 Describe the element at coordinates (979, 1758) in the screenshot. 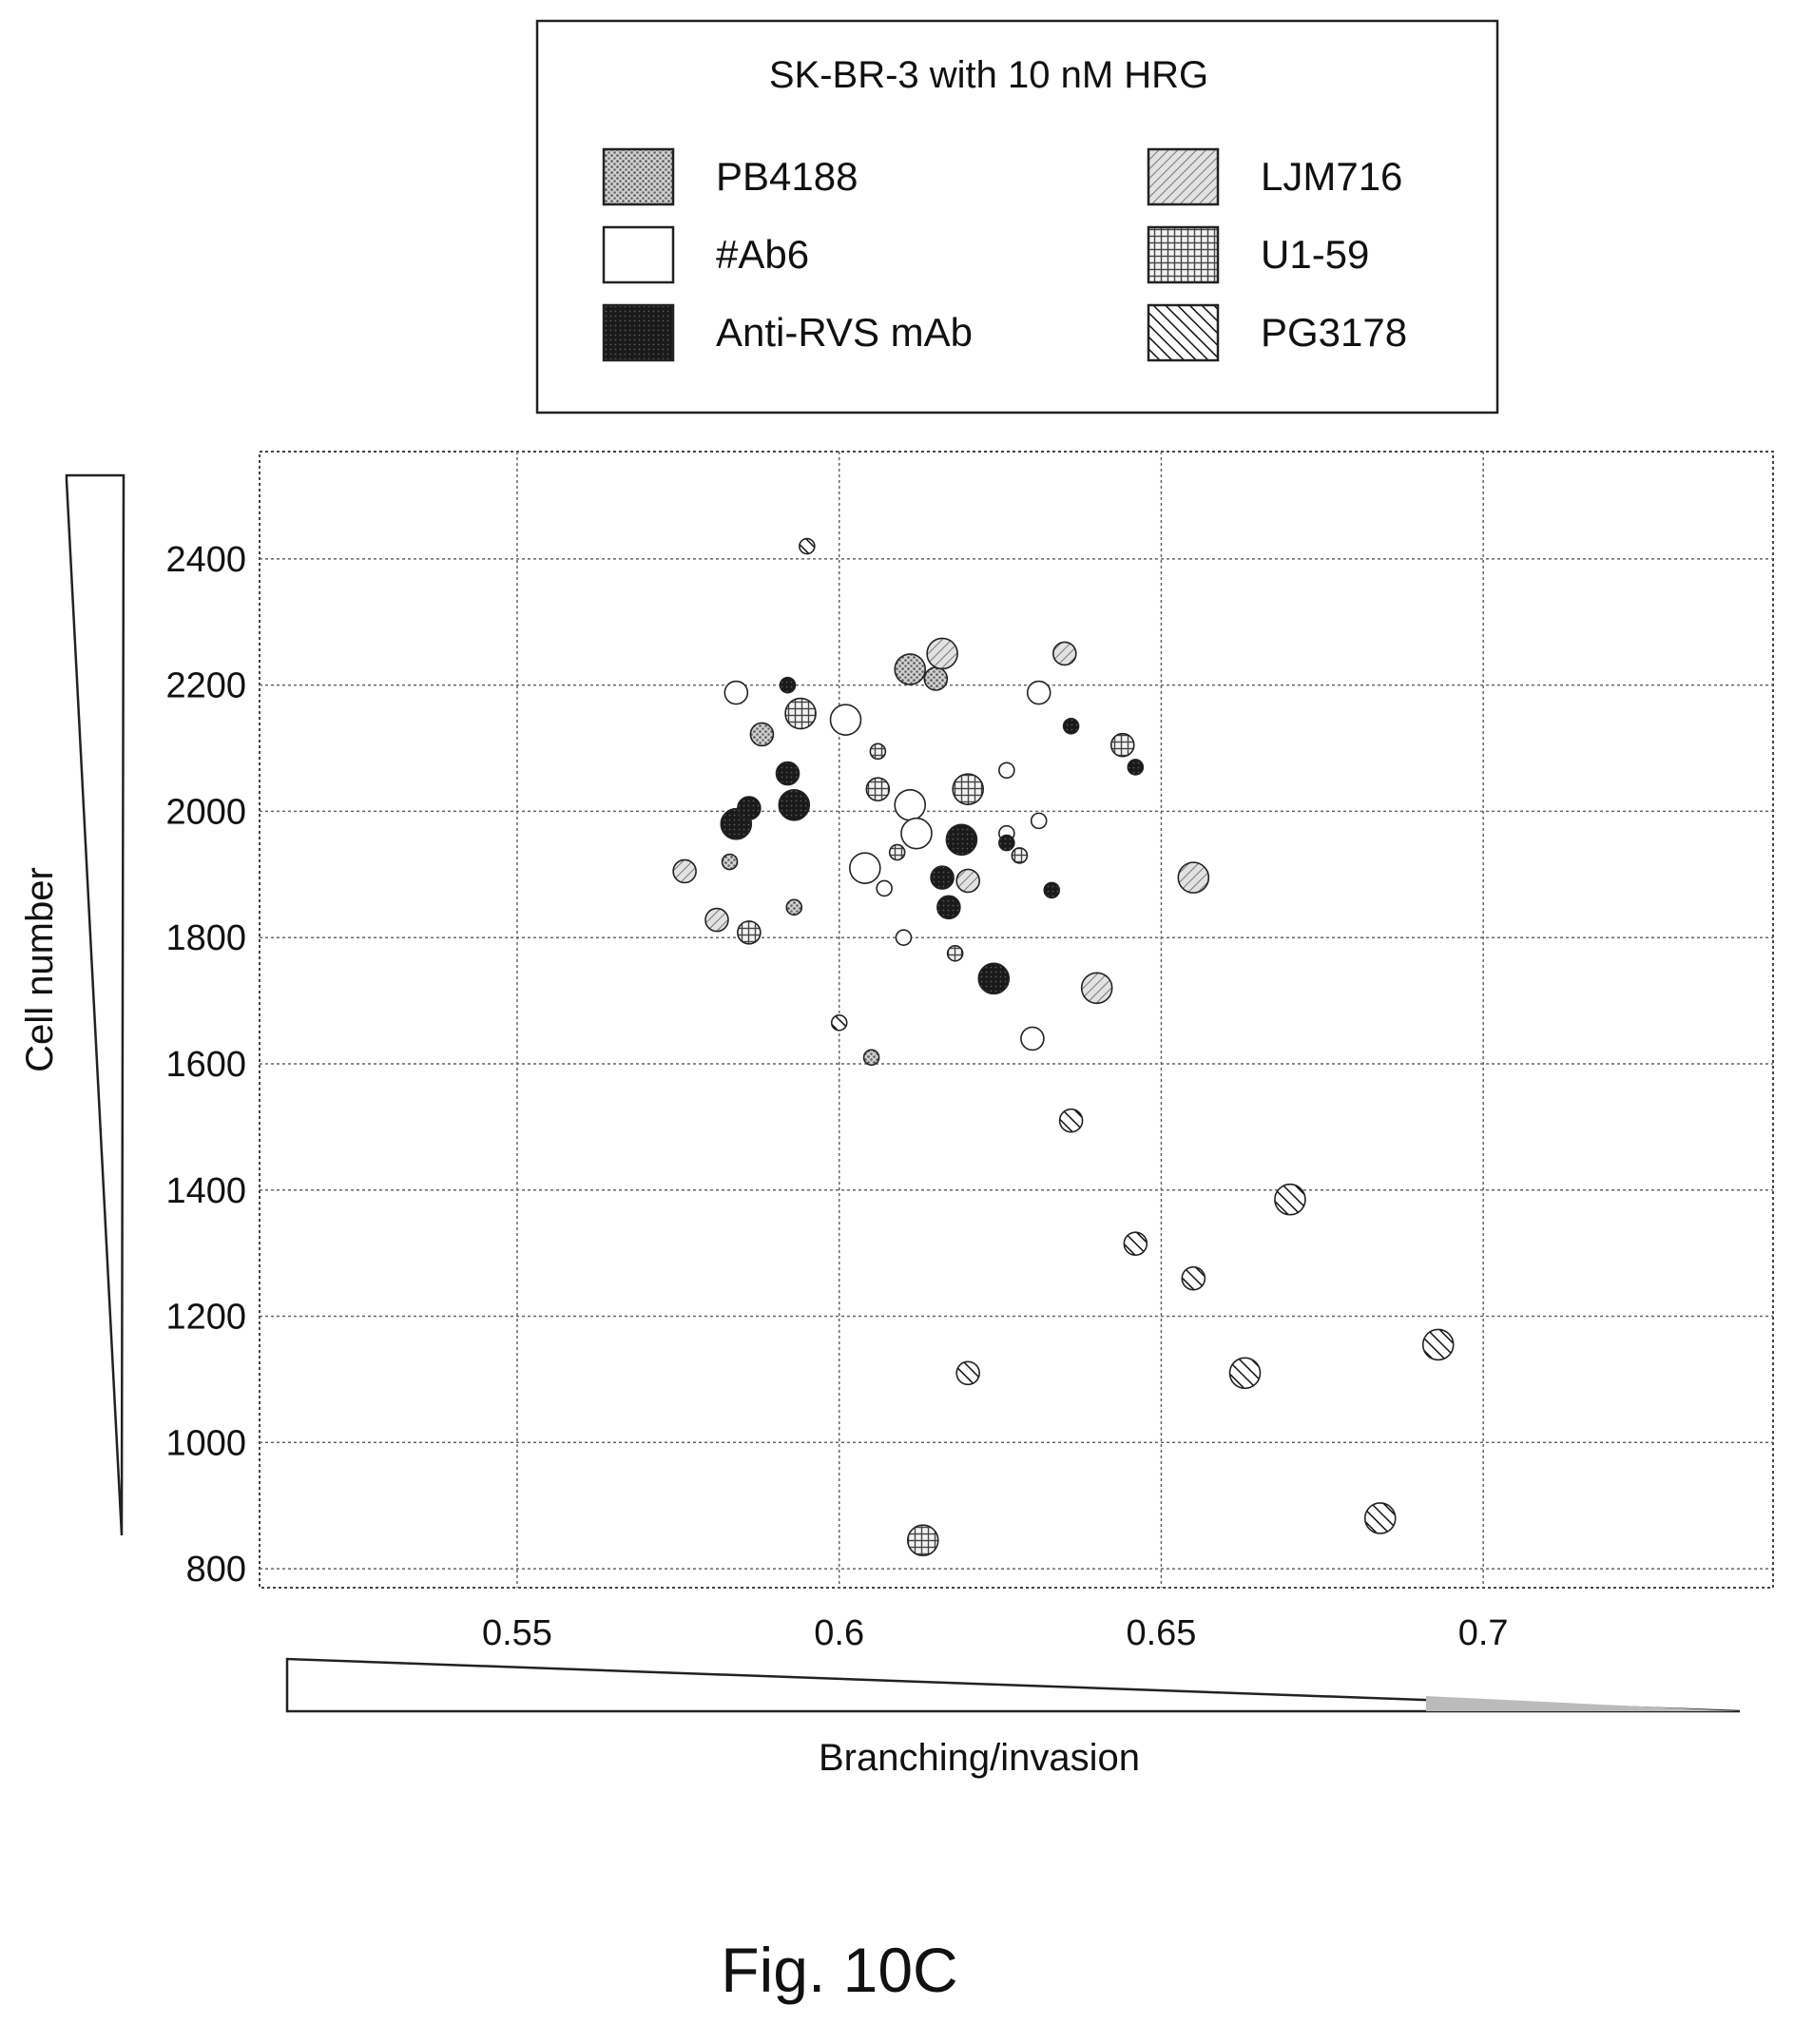

I see `x-axis-label: Branching/invasion` at that location.